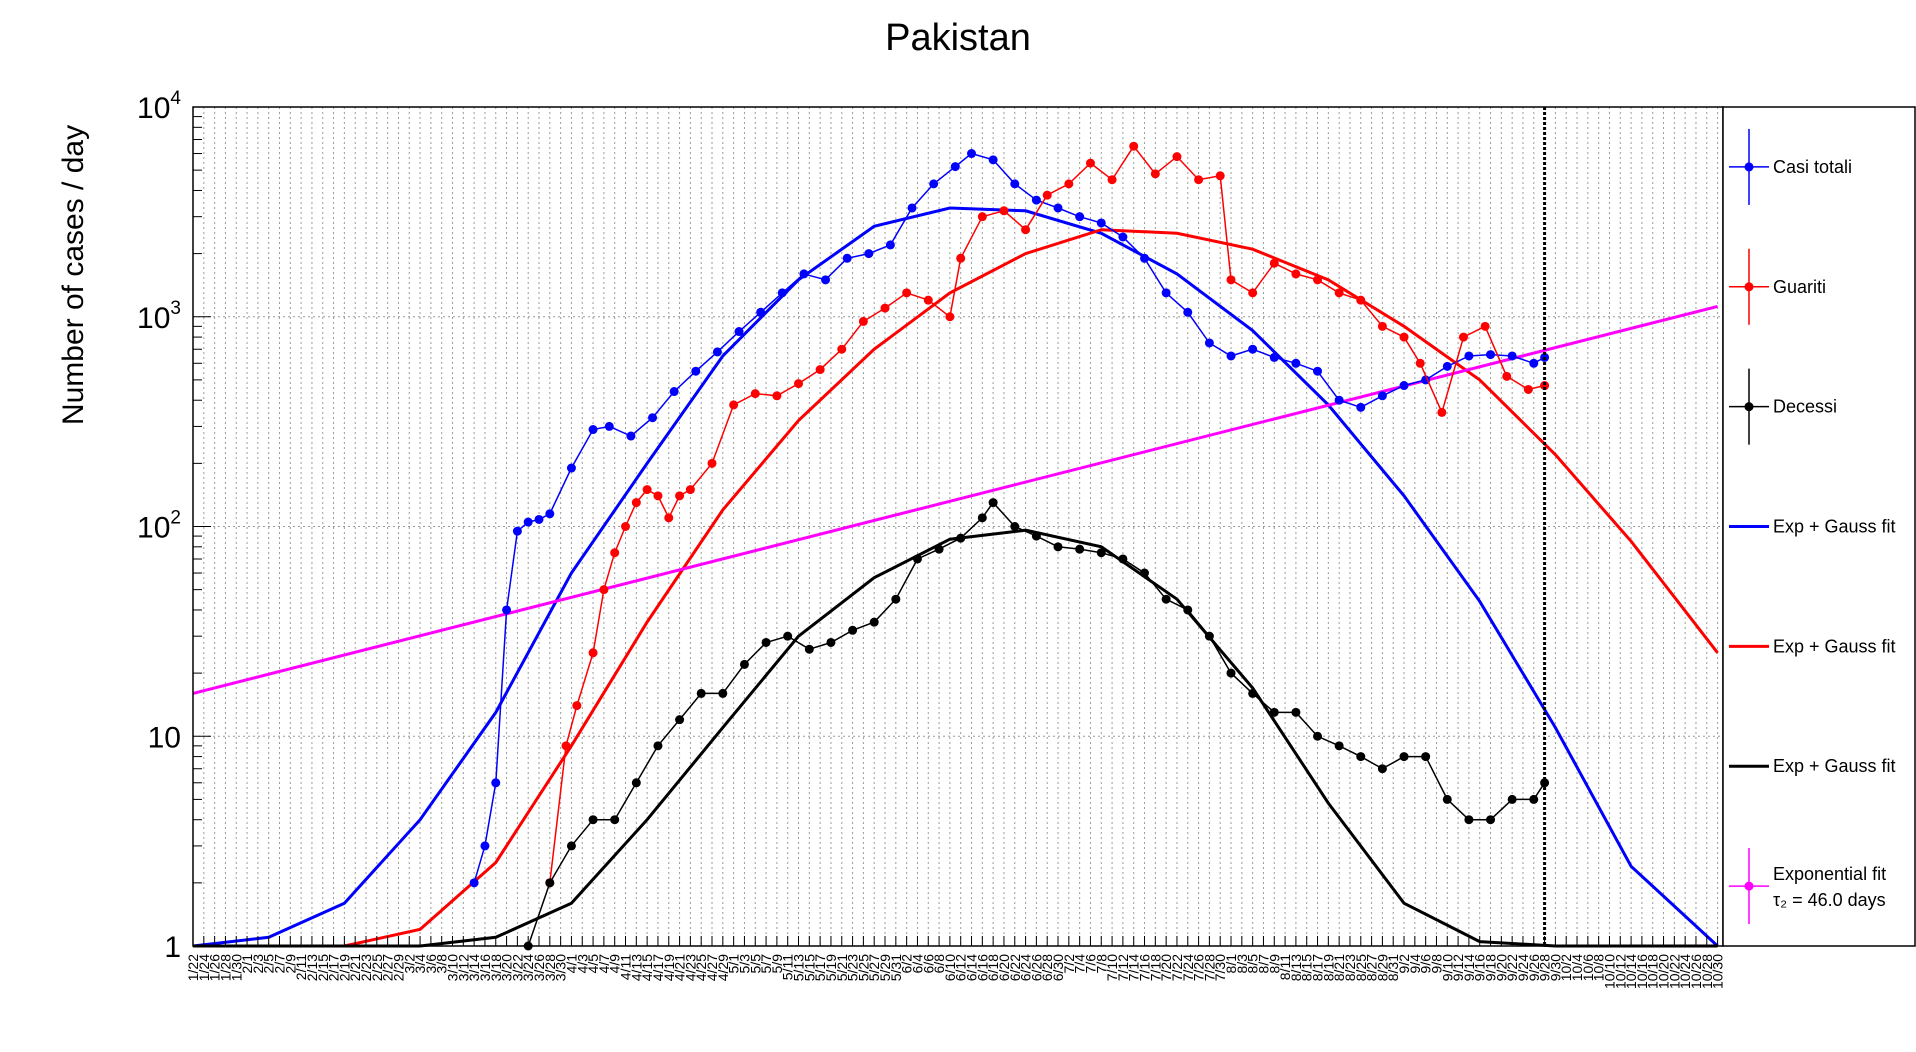 This screenshot has width=1916, height=1052. Describe the element at coordinates (280, 964) in the screenshot. I see `x-tick-label: 2/7` at that location.